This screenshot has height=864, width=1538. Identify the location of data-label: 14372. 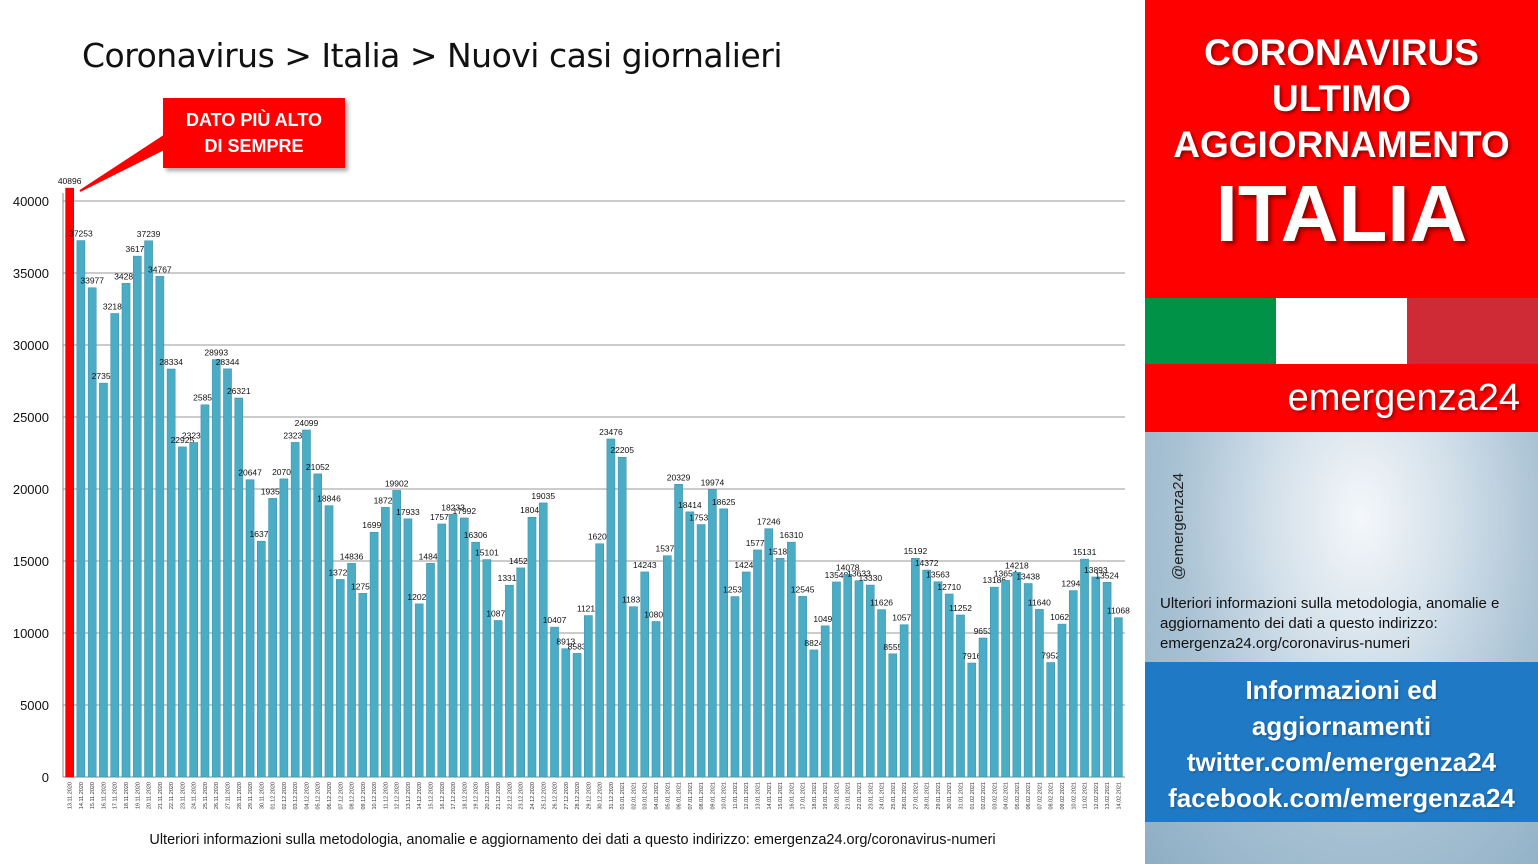
(927, 563).